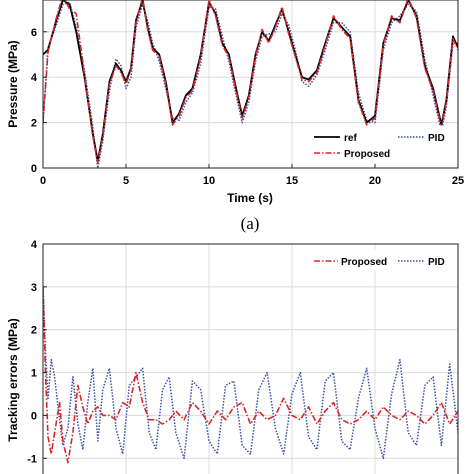 The image size is (474, 474). What do you see at coordinates (34, 331) in the screenshot?
I see `error-ytick-label: 2` at bounding box center [34, 331].